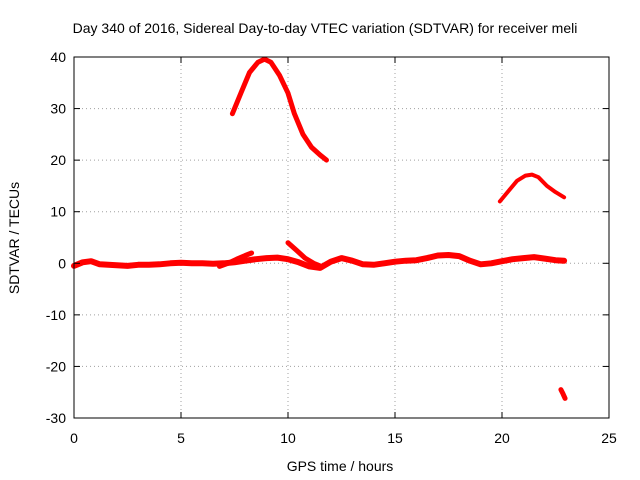 Image resolution: width=640 pixels, height=480 pixels. I want to click on x-tick-label: 10, so click(288, 438).